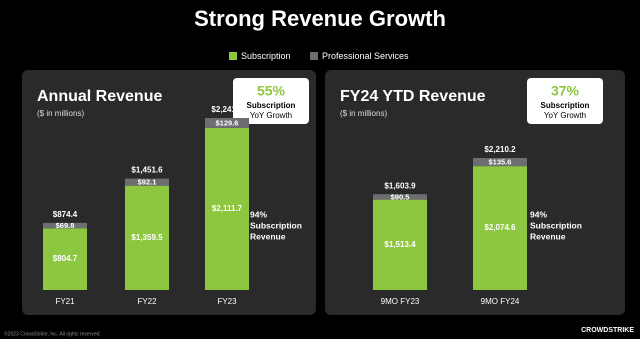 Image resolution: width=640 pixels, height=339 pixels. Describe the element at coordinates (99, 96) in the screenshot. I see `panel-title: Annual Revenue` at that location.